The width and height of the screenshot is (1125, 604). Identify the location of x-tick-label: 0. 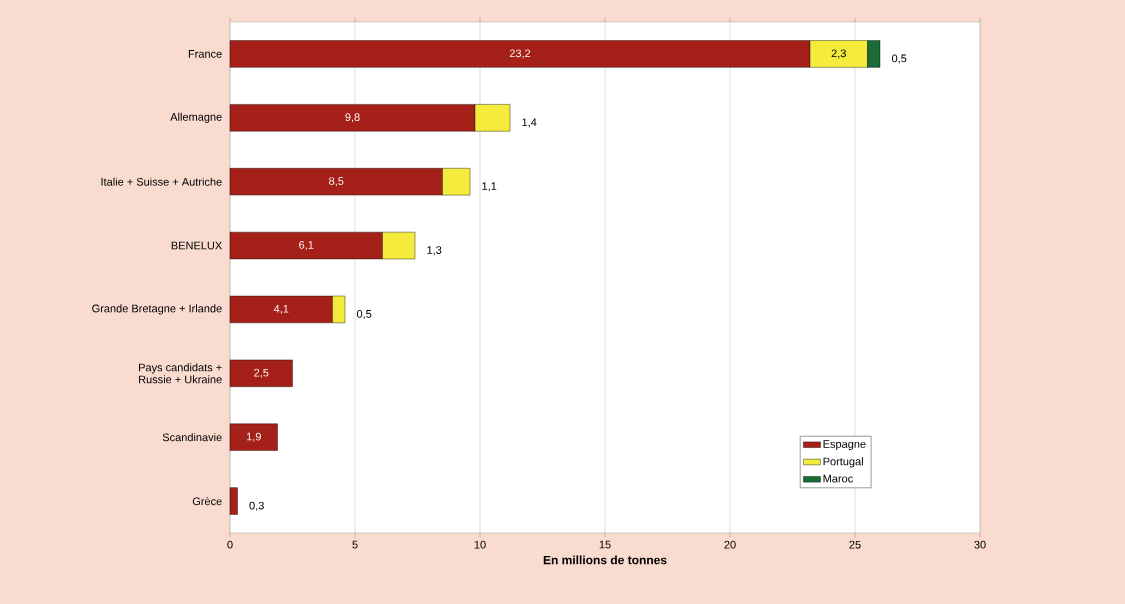
(230, 544).